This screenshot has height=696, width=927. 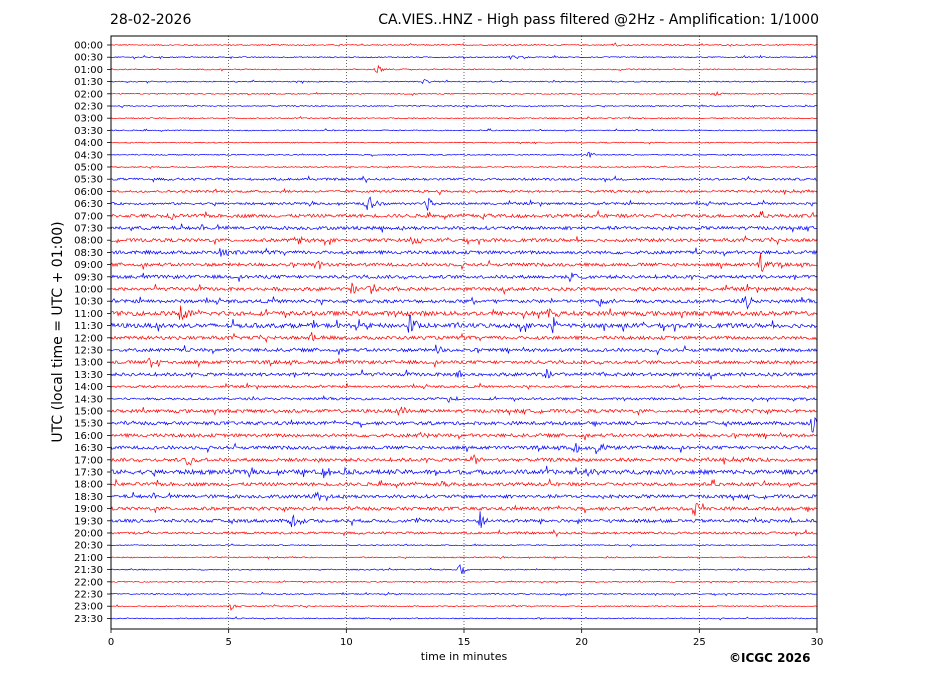 What do you see at coordinates (88, 546) in the screenshot?
I see `row-label: 20:30` at bounding box center [88, 546].